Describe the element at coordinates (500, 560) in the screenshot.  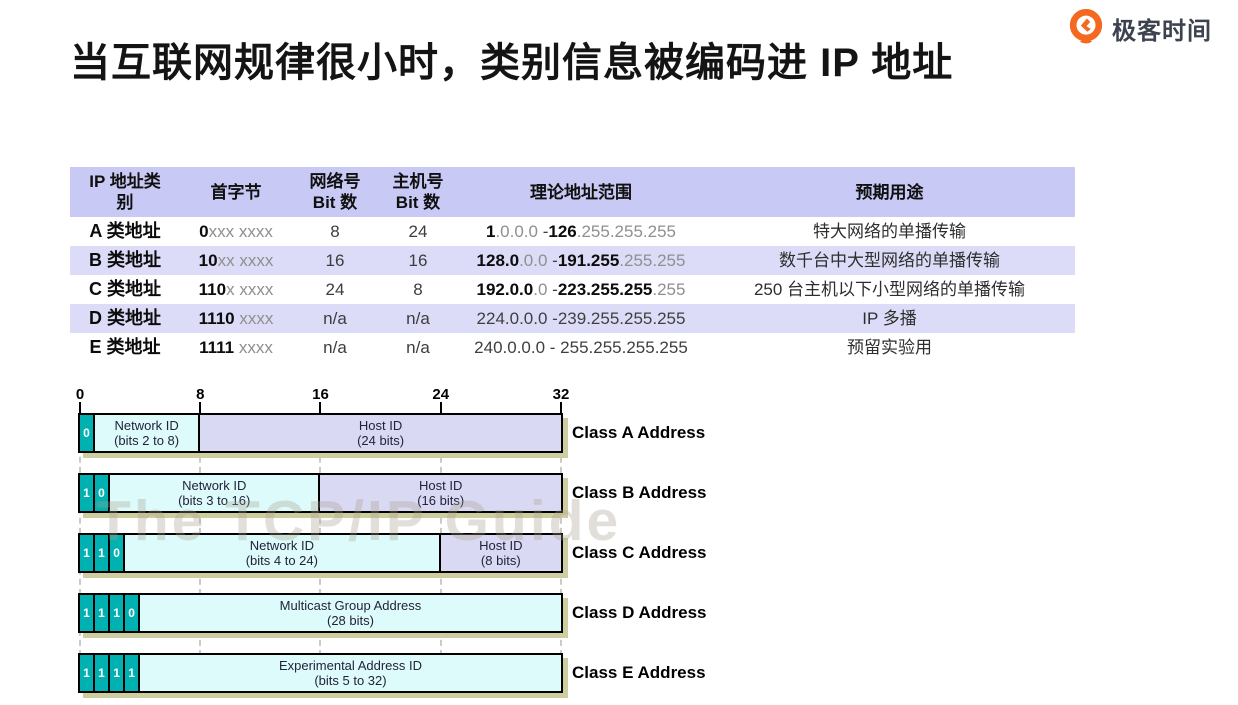
I see `segment-subtitle: (8 bits)` at that location.